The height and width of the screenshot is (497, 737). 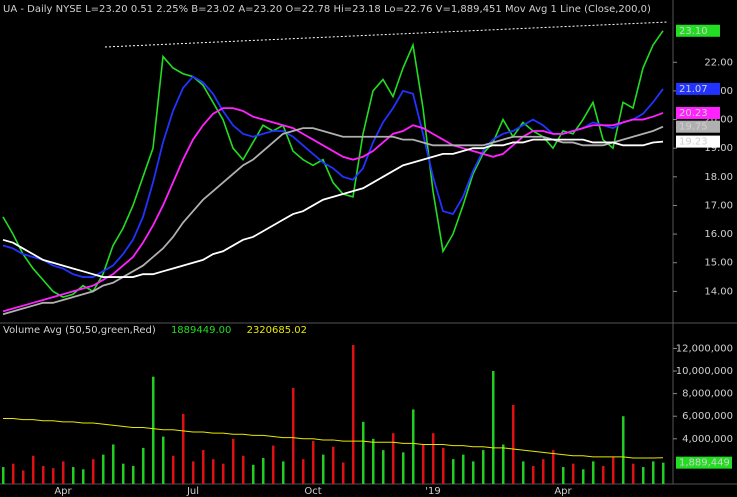 I want to click on average: 2320685.02, so click(x=277, y=330).